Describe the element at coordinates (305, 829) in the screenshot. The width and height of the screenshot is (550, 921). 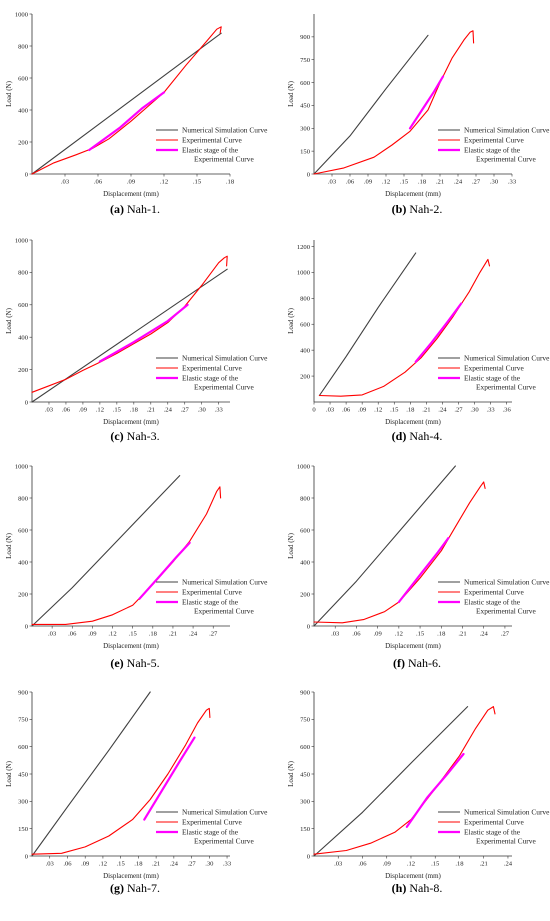
I see `y-tick-label: 150` at that location.